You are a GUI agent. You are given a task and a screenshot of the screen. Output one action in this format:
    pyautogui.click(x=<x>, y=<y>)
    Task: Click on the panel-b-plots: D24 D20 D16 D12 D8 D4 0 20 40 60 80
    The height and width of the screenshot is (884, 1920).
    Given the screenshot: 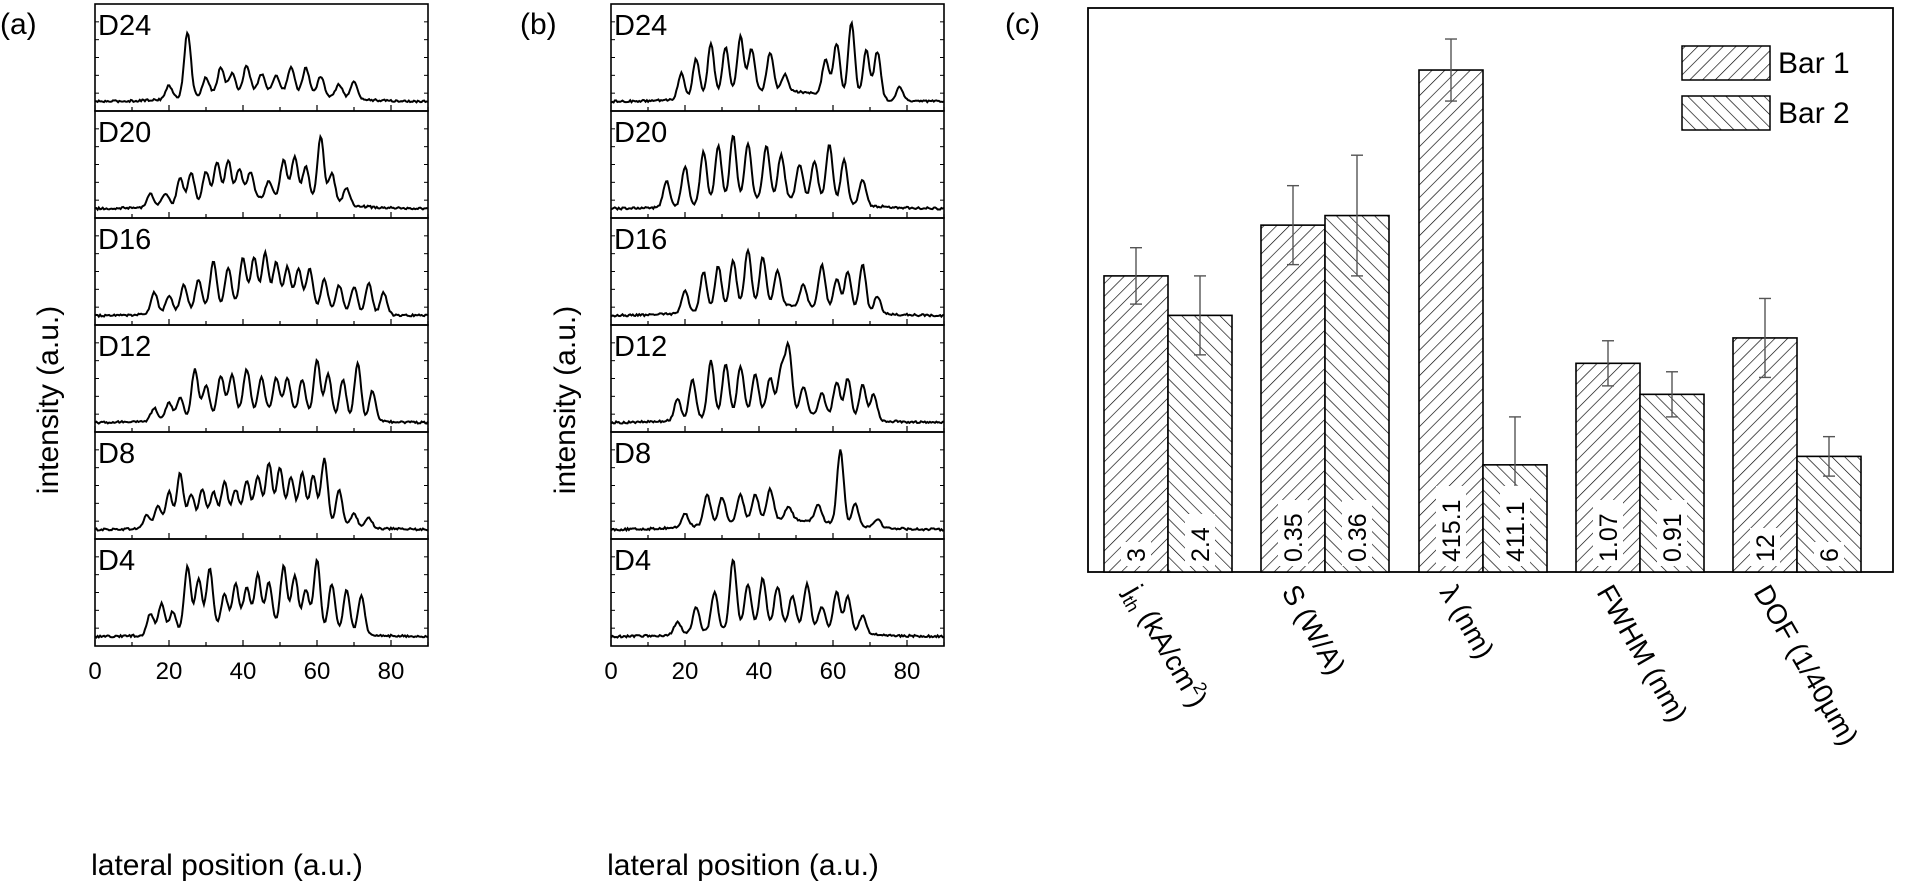 What is the action you would take?
    pyautogui.click(x=774, y=344)
    